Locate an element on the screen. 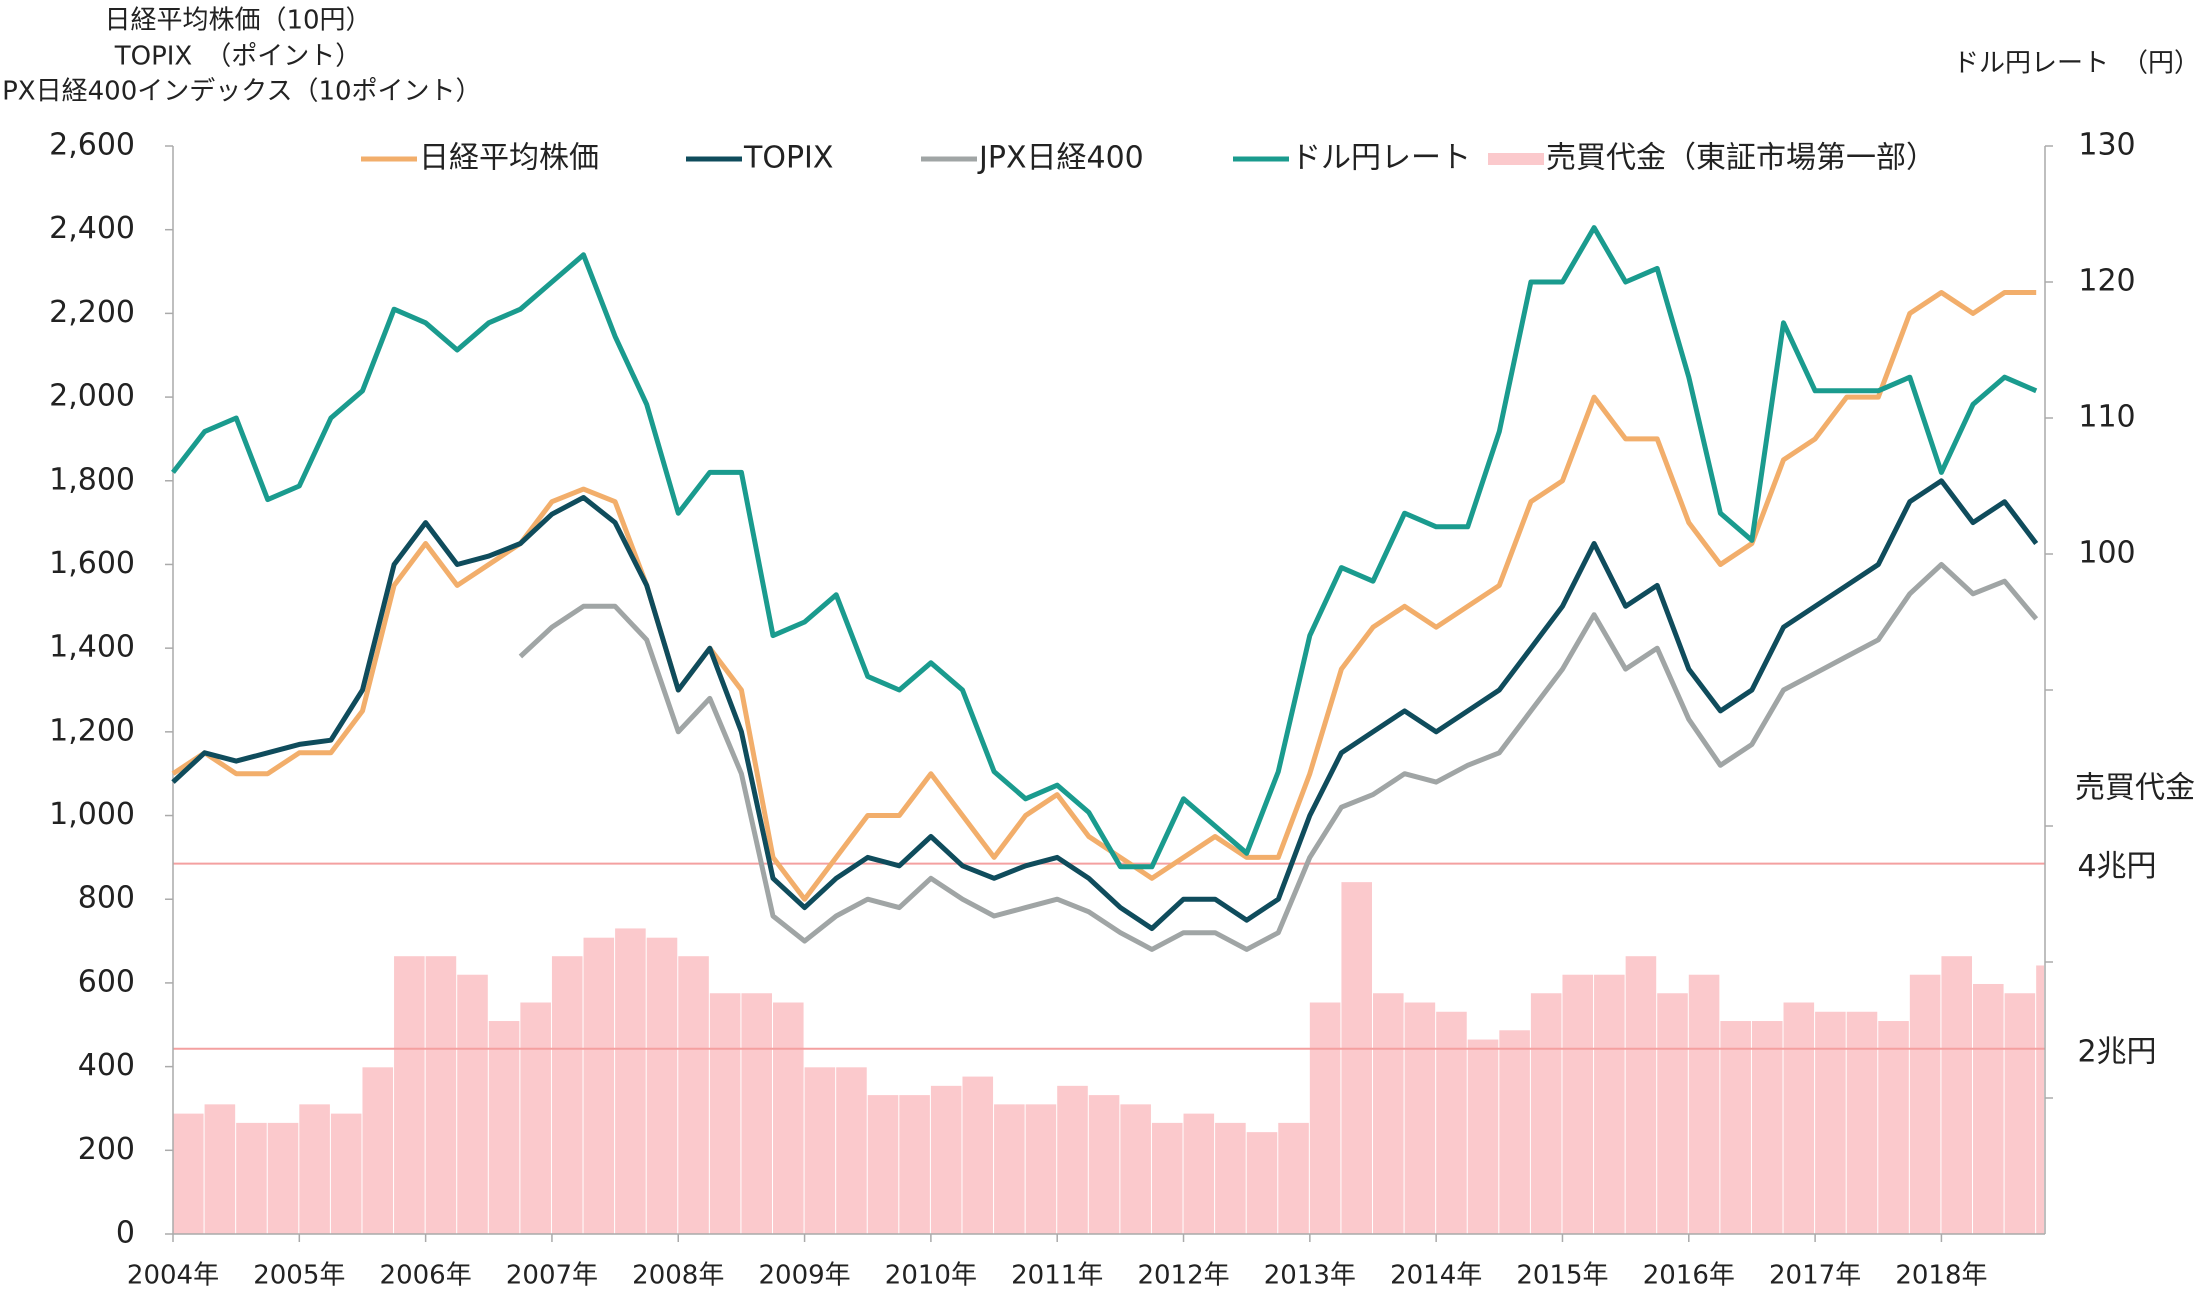  x-tick-label: 2013年 is located at coordinates (1310, 1275).